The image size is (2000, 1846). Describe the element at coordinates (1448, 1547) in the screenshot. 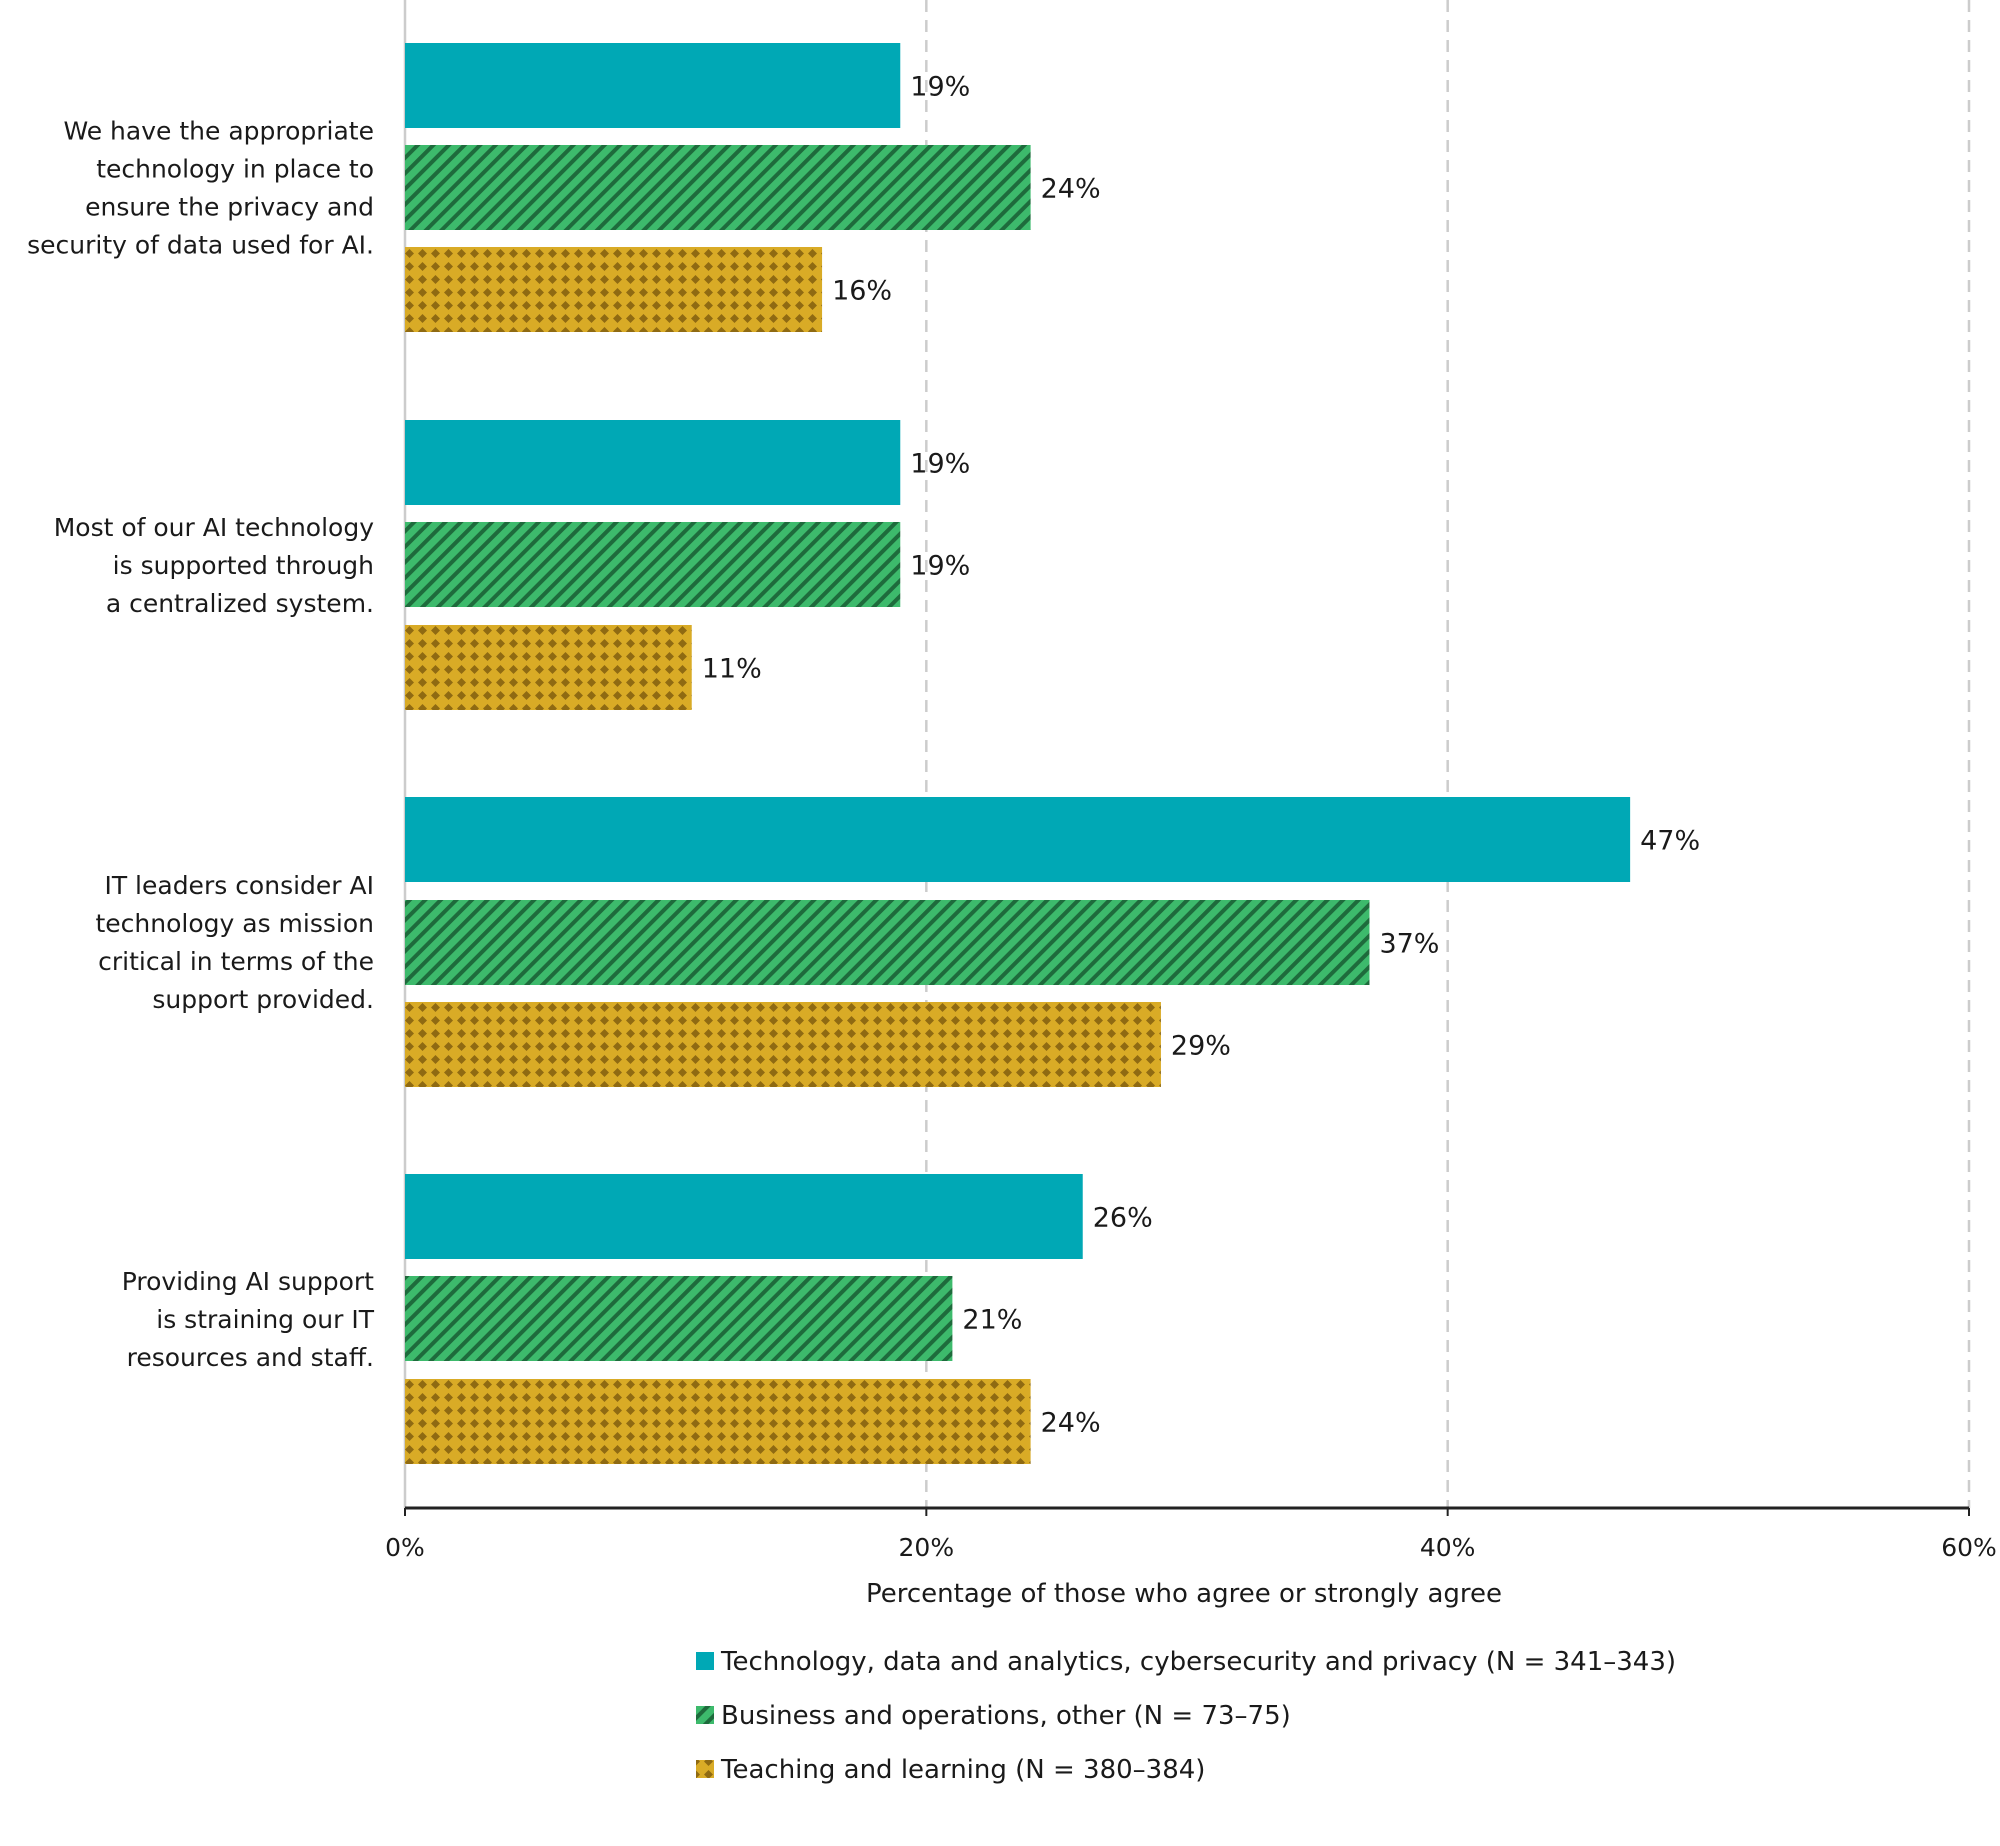

I see `x-tick-label: 40%` at that location.